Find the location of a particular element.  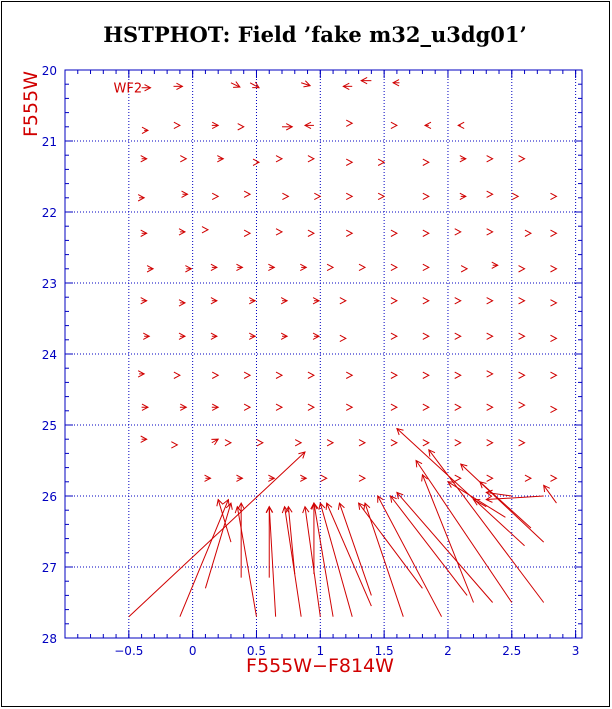

x-tick-label: 0 is located at coordinates (193, 651).